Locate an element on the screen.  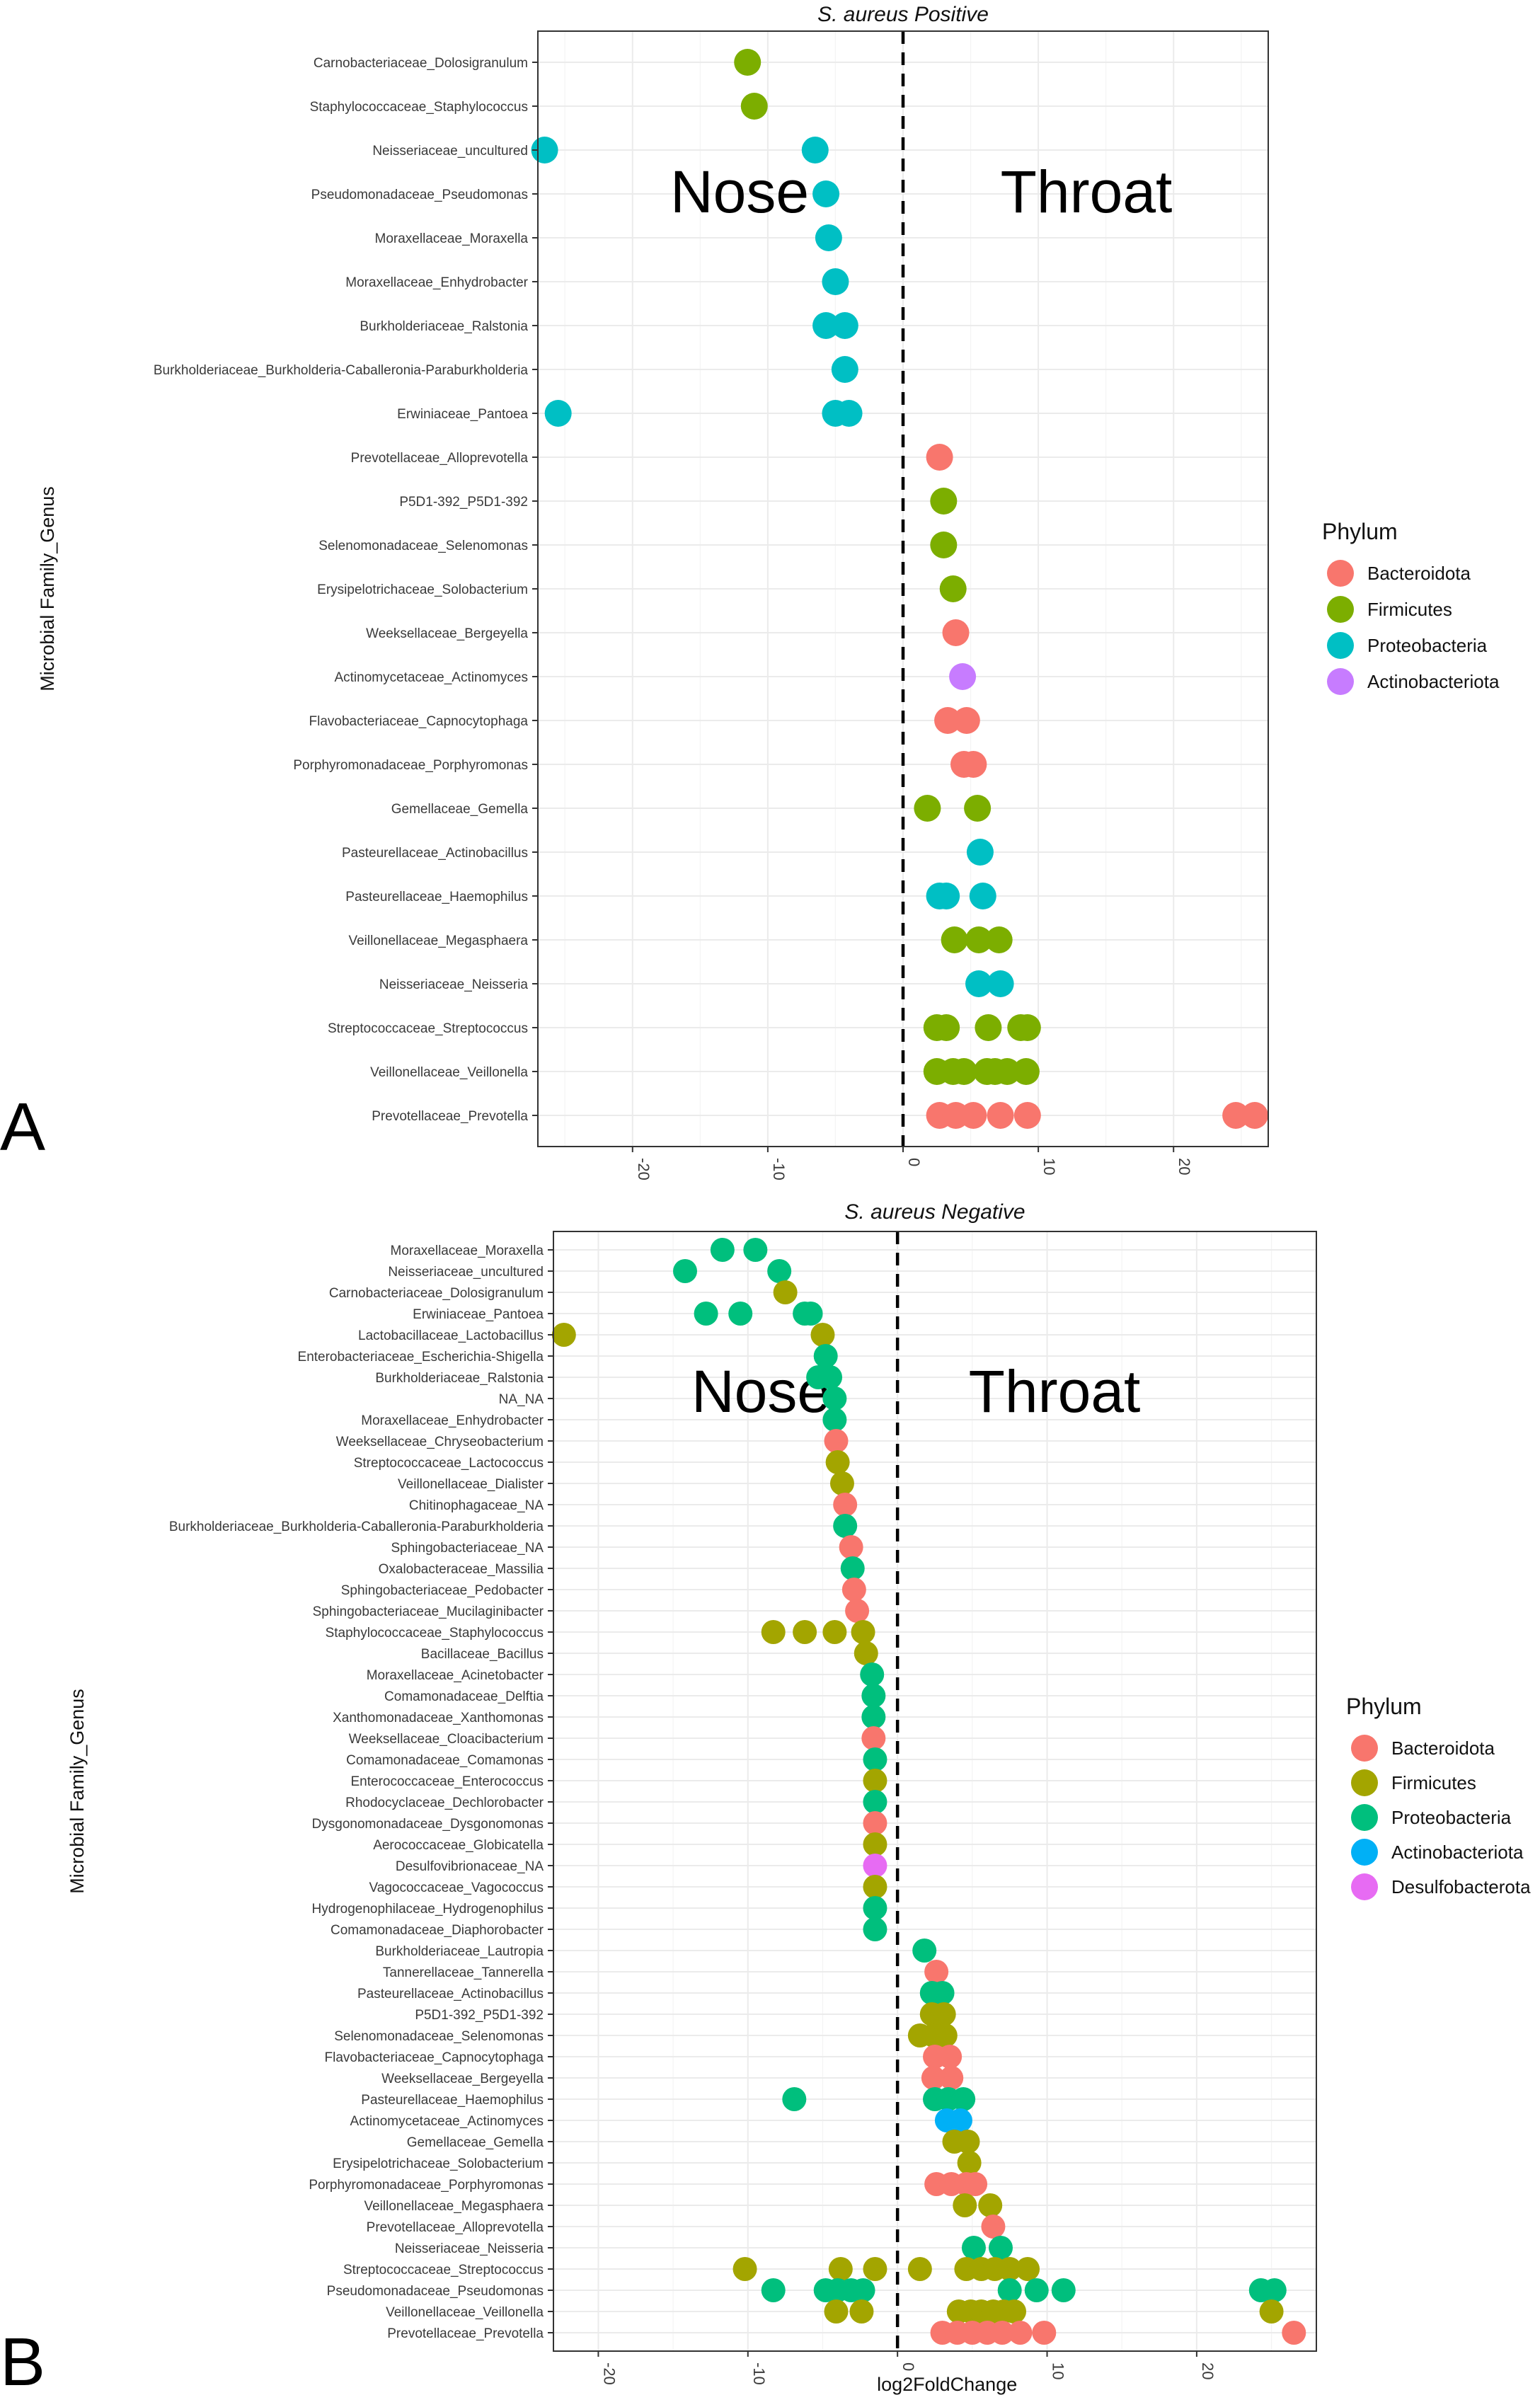
panel-b-point-selenomonadaceae-selenomonas is located at coordinates (946, 2035).